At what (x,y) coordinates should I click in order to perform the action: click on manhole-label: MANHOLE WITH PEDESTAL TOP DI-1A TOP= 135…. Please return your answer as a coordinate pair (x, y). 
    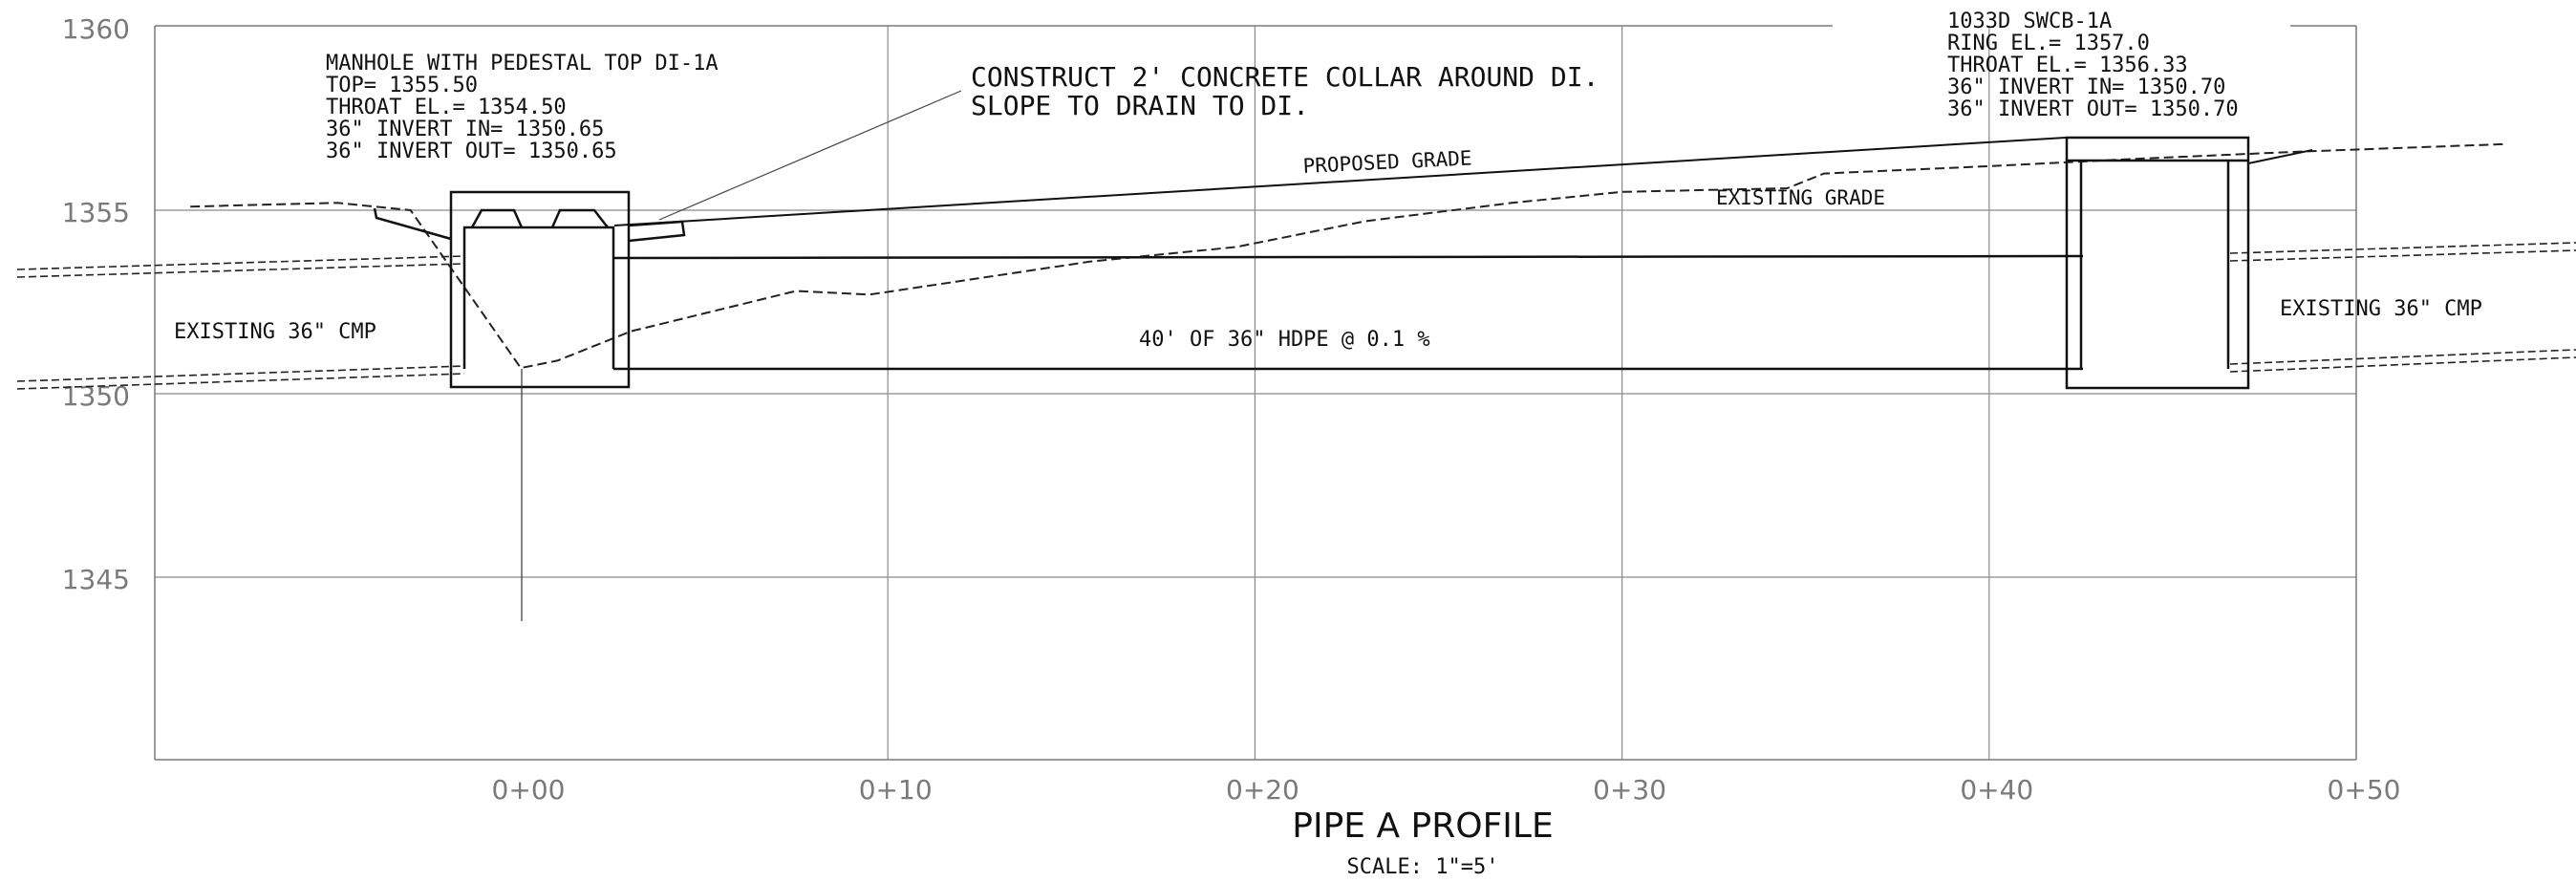
    Looking at the image, I should click on (522, 108).